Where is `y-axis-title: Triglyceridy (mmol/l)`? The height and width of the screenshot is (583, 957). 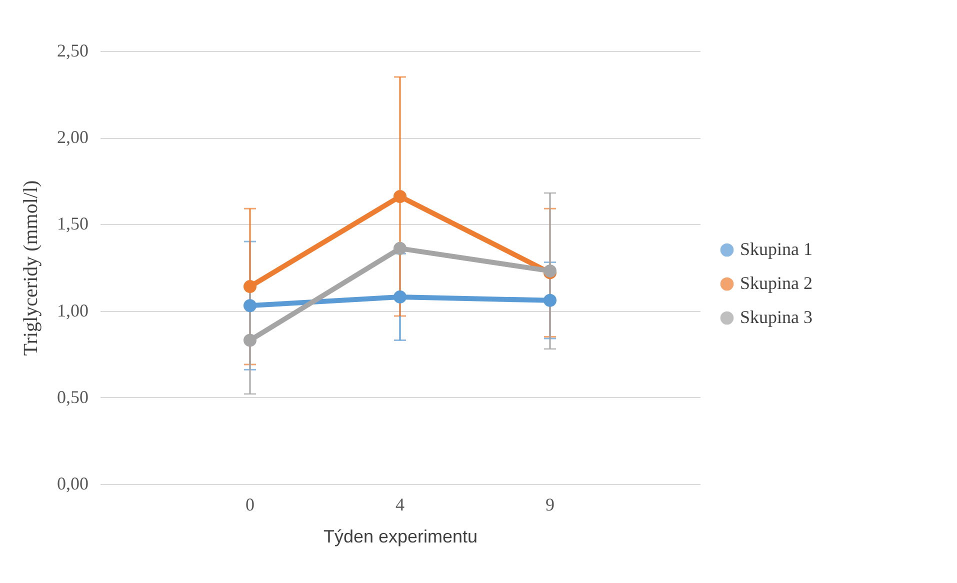 y-axis-title: Triglyceridy (mmol/l) is located at coordinates (31, 268).